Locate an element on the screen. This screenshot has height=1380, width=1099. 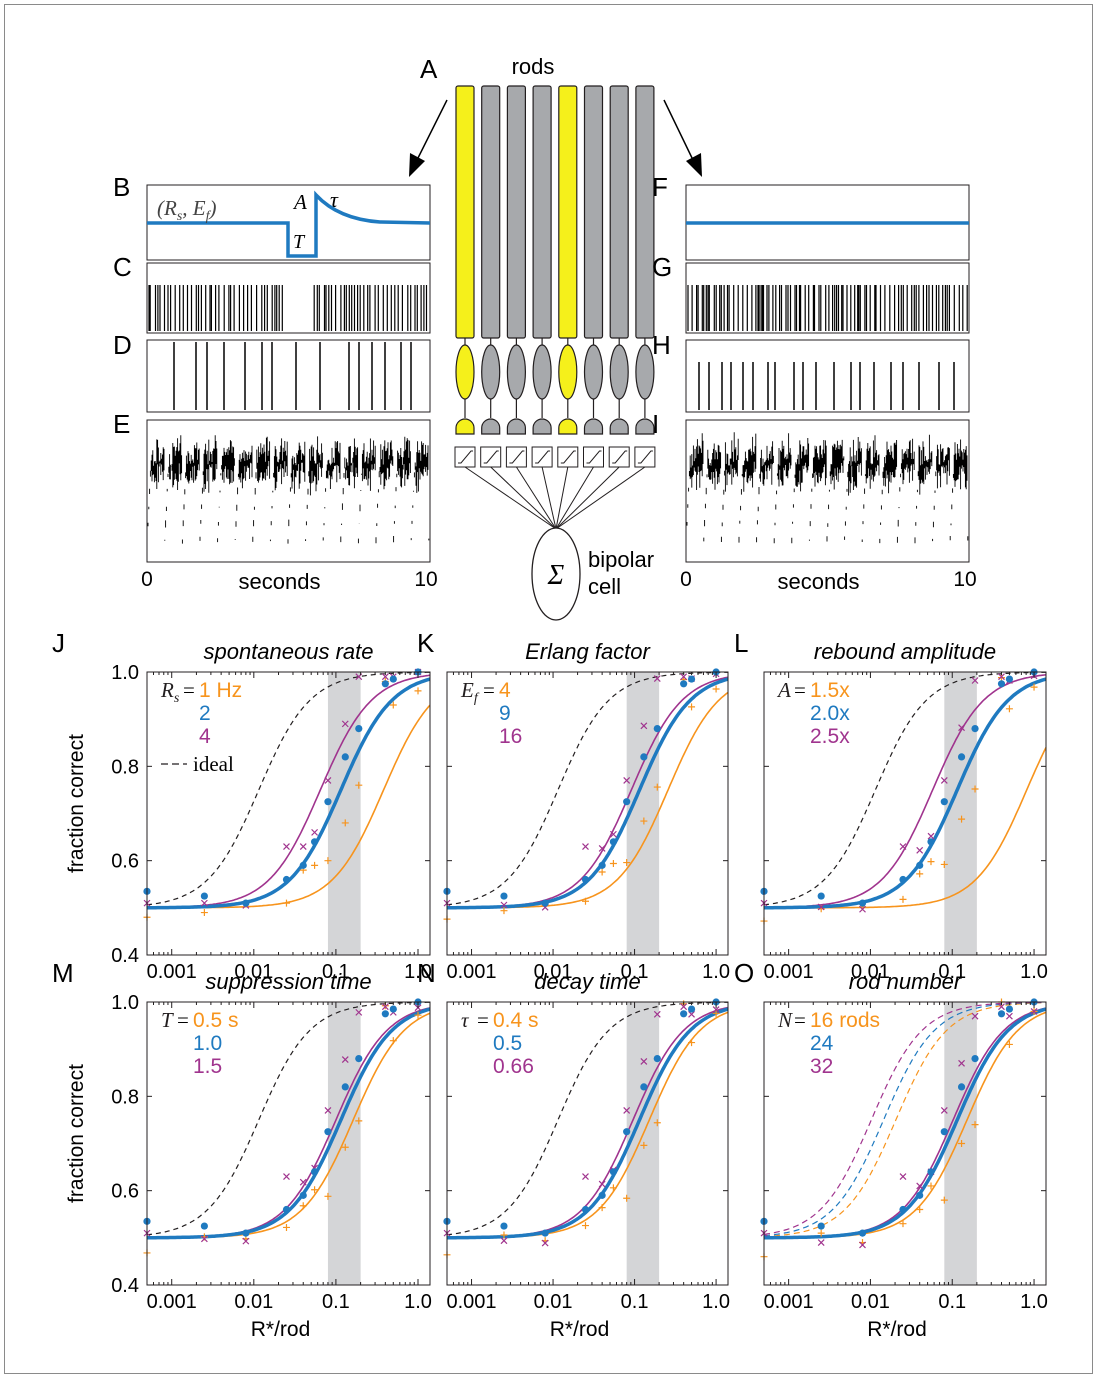
panel-label-j: J is located at coordinates (58, 643).